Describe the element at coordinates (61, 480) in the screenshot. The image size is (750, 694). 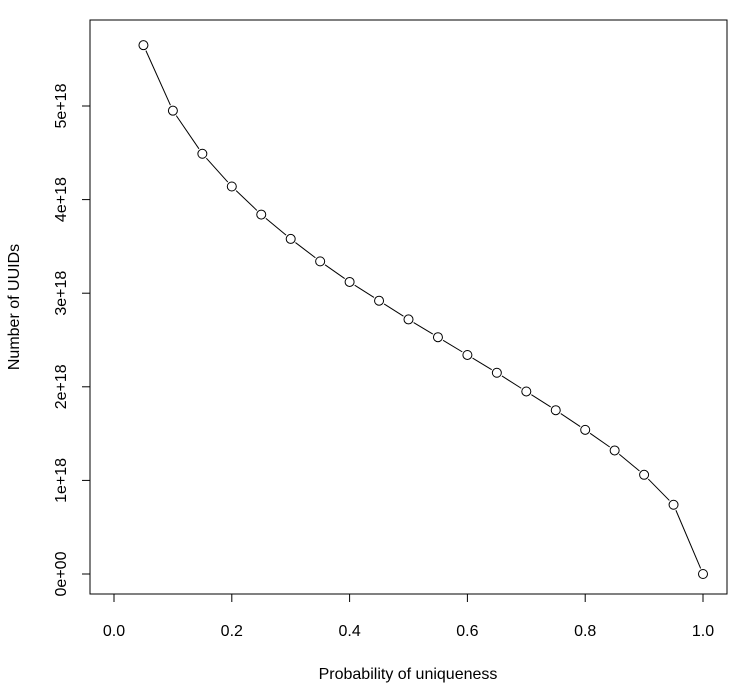
I see `y-tick-label: 1e+18` at that location.